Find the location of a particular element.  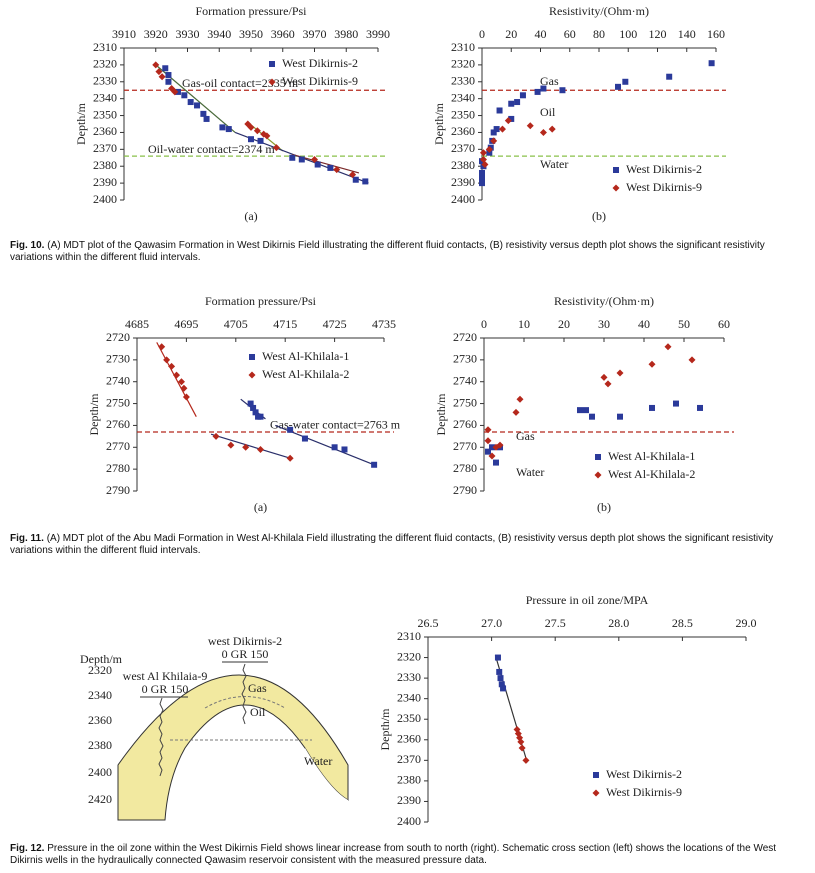

x-tick-label: 4695 is located at coordinates (186, 324).